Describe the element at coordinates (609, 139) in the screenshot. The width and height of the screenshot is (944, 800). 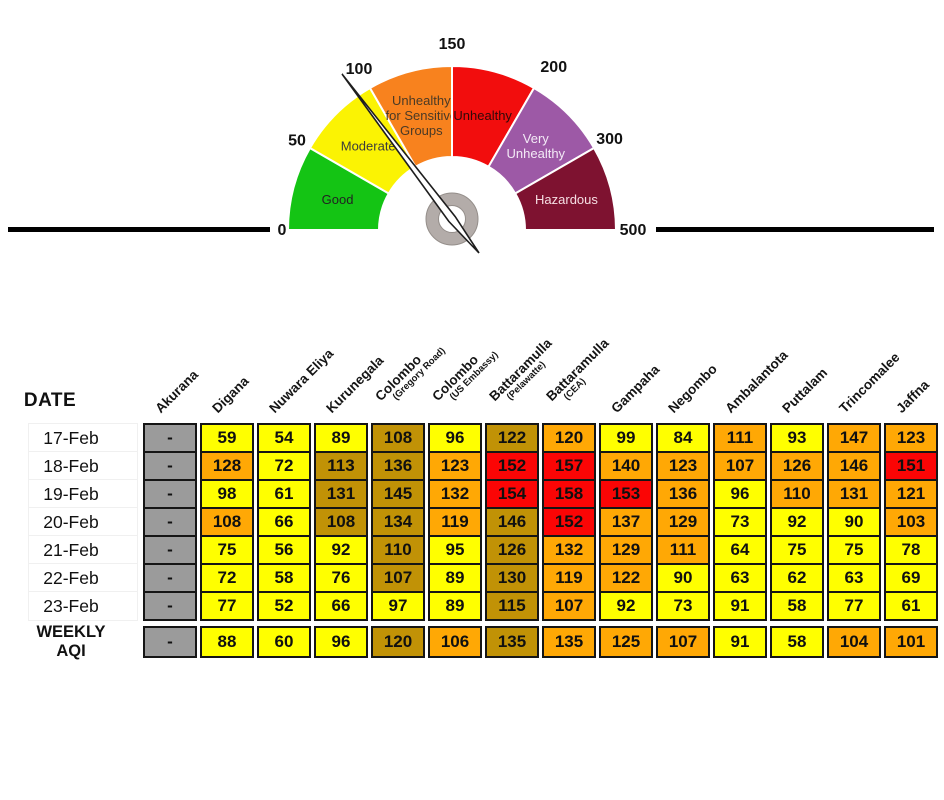
I see `gauge-tick-label: 300` at that location.